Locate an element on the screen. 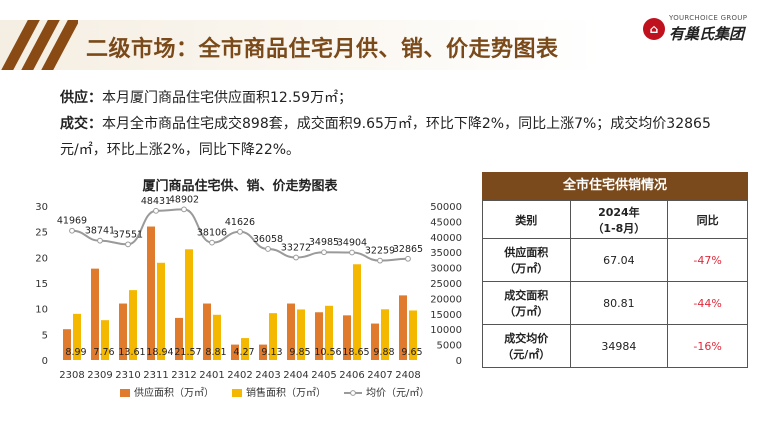 Image resolution: width=780 pixels, height=438 pixels. price-data-label: 38741 is located at coordinates (100, 231).